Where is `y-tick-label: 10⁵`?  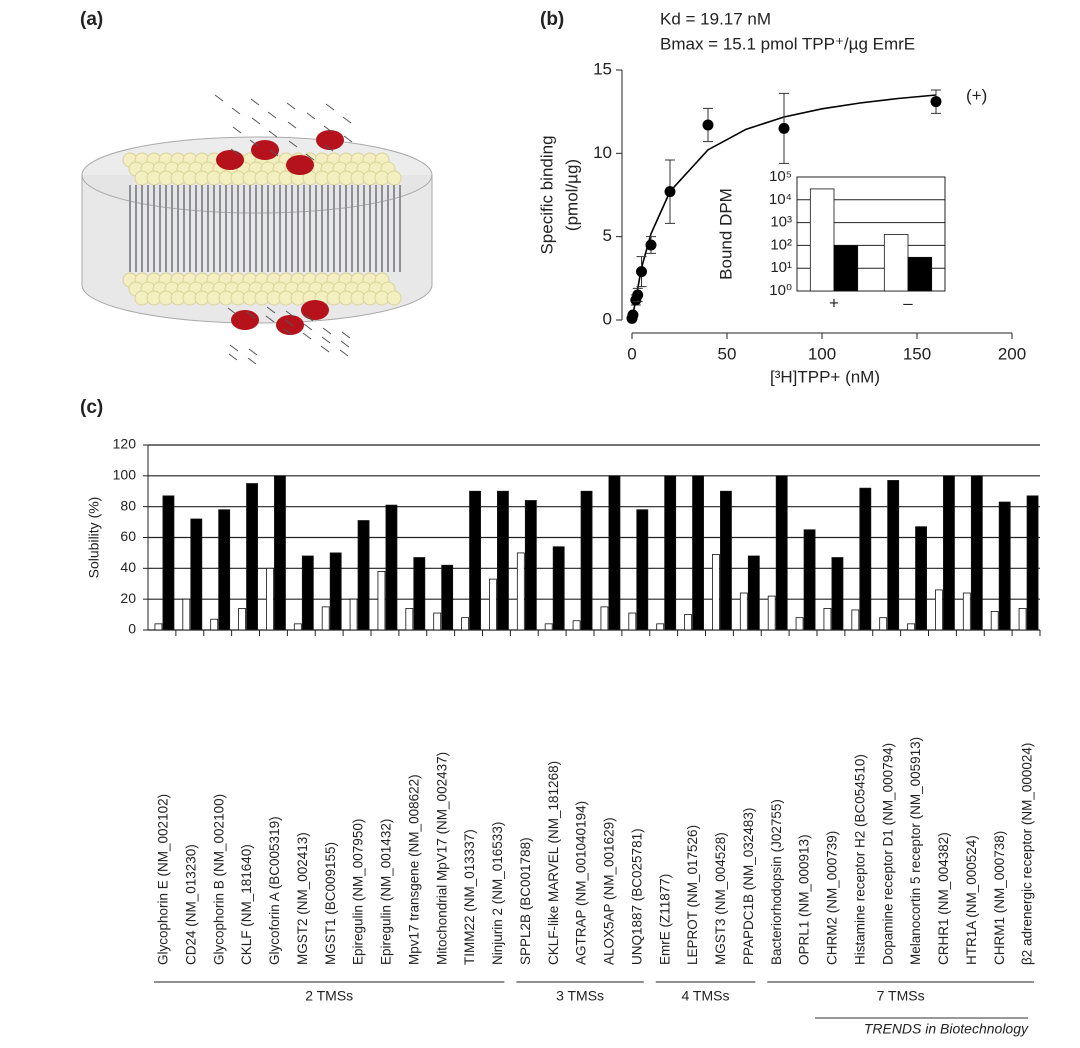
y-tick-label: 10⁵ is located at coordinates (780, 176).